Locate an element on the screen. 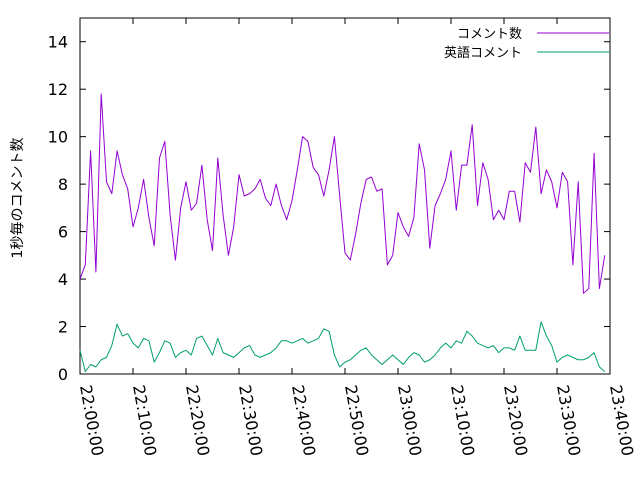  y-tick-label: 12 is located at coordinates (58, 89).